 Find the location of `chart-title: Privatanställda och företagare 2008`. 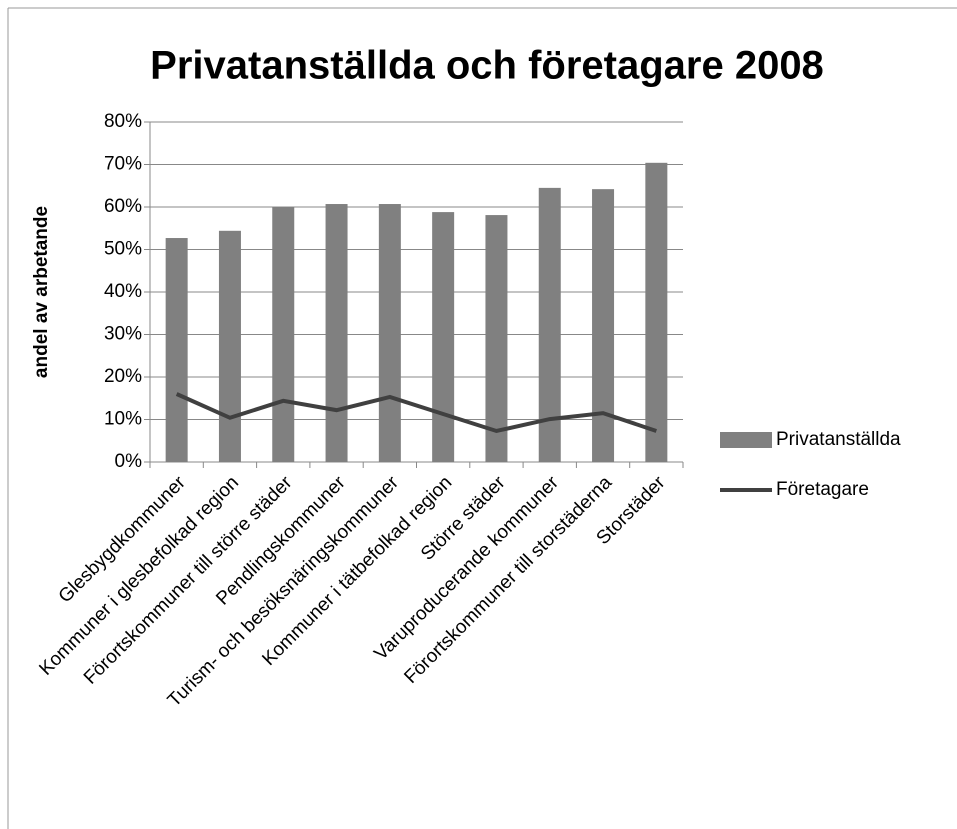

chart-title: Privatanställda och företagare 2008 is located at coordinates (487, 66).